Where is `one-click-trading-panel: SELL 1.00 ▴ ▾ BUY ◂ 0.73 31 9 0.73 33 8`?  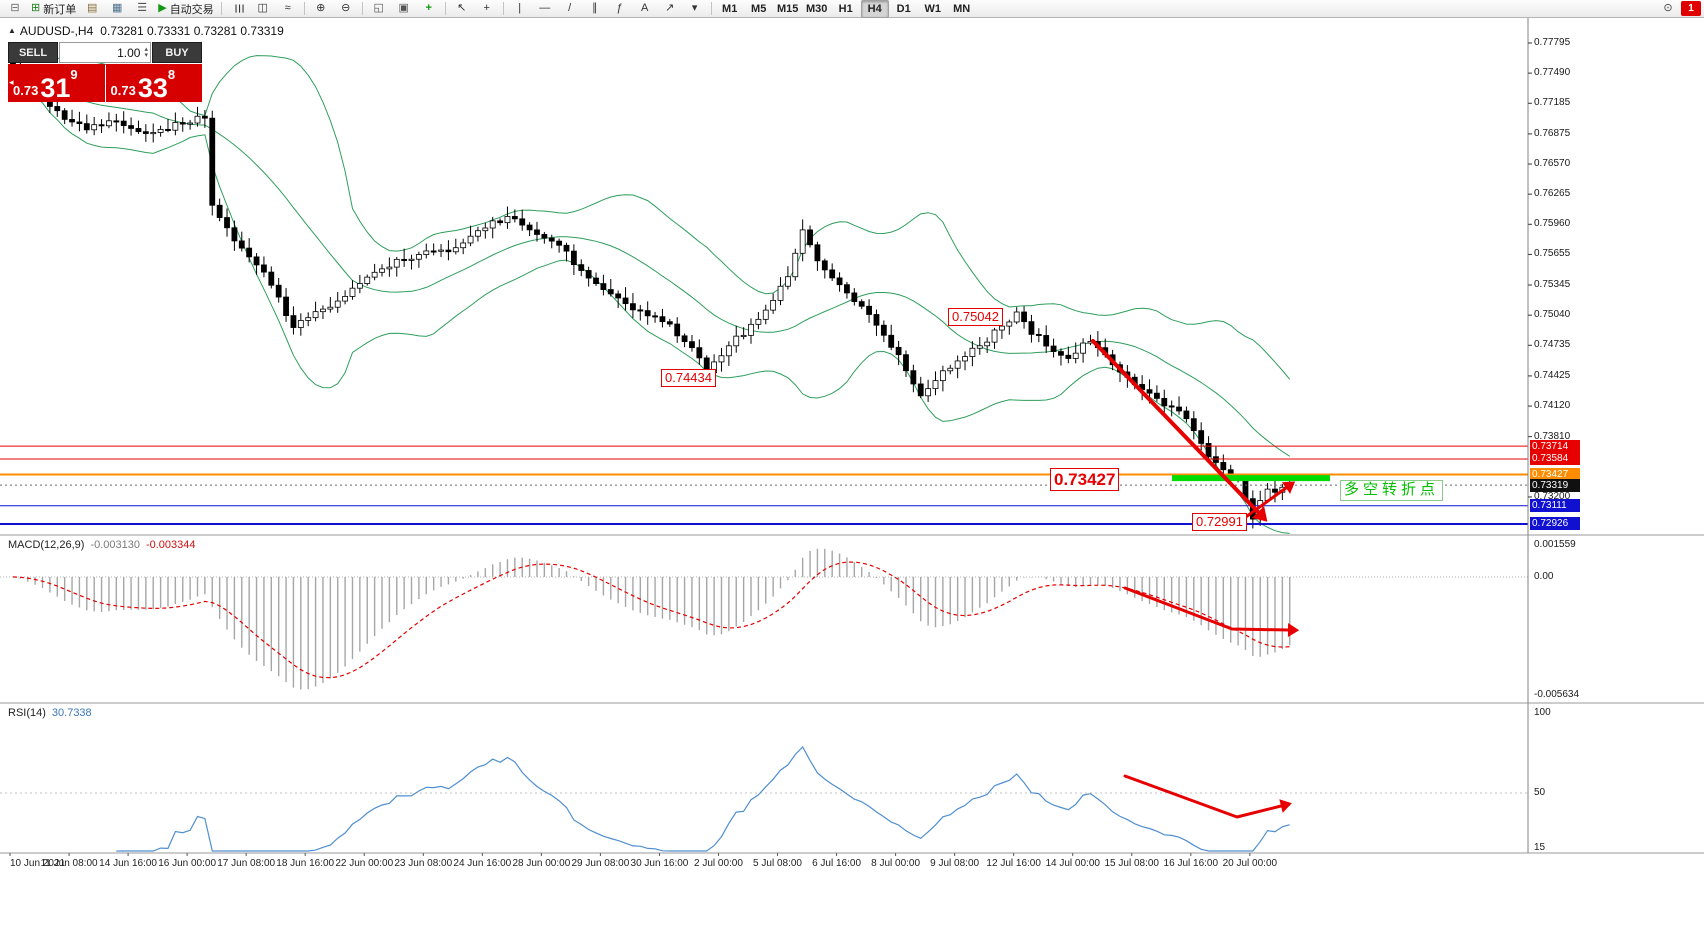 one-click-trading-panel: SELL 1.00 ▴ ▾ BUY ◂ 0.73 31 9 0.73 33 8 is located at coordinates (105, 72).